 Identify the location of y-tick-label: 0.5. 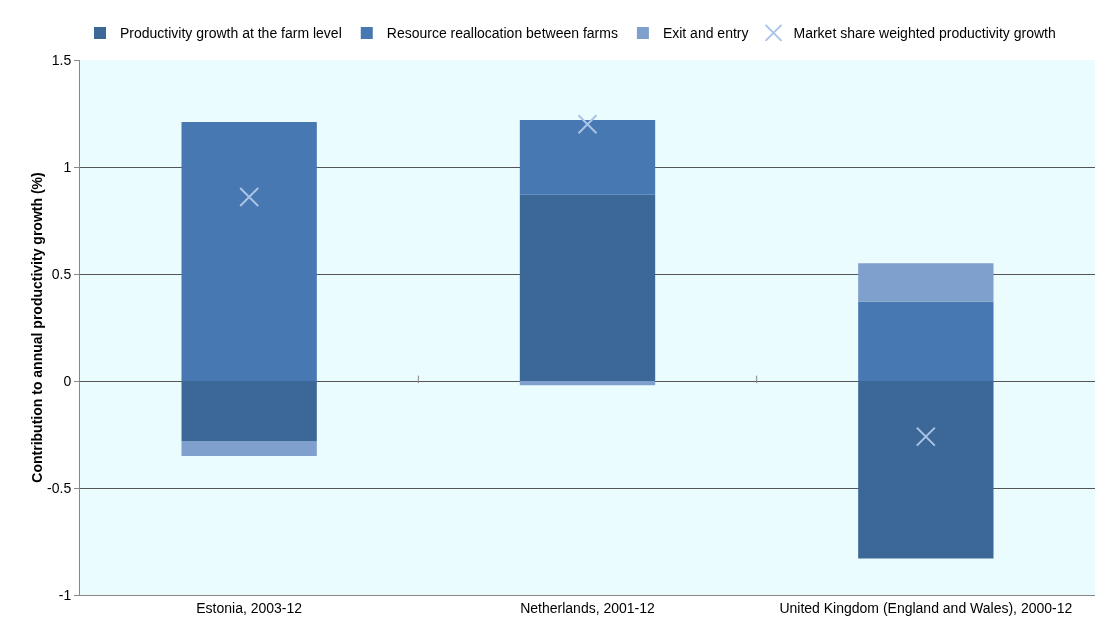
(61, 273).